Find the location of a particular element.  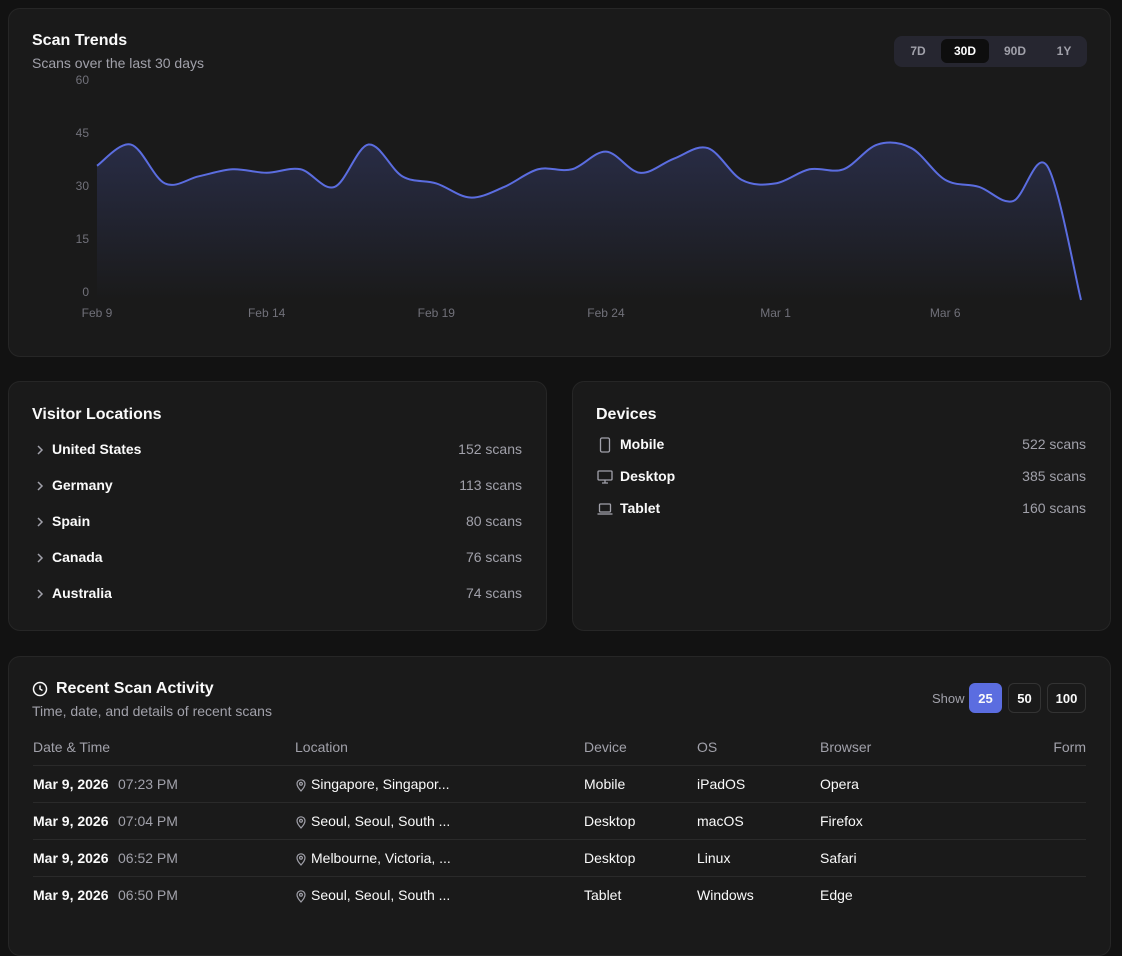

device-count: 385 scans is located at coordinates (1054, 476).